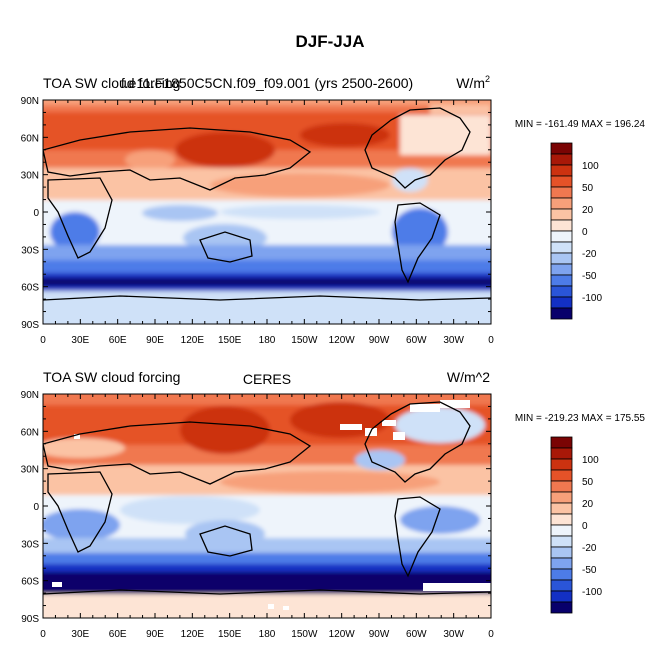  What do you see at coordinates (30, 325) in the screenshot?
I see `y-tick-label: 90S` at bounding box center [30, 325].